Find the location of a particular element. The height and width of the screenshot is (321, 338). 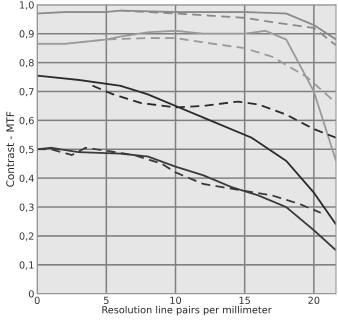

y-tick-label: 0,5 is located at coordinates (27, 150).